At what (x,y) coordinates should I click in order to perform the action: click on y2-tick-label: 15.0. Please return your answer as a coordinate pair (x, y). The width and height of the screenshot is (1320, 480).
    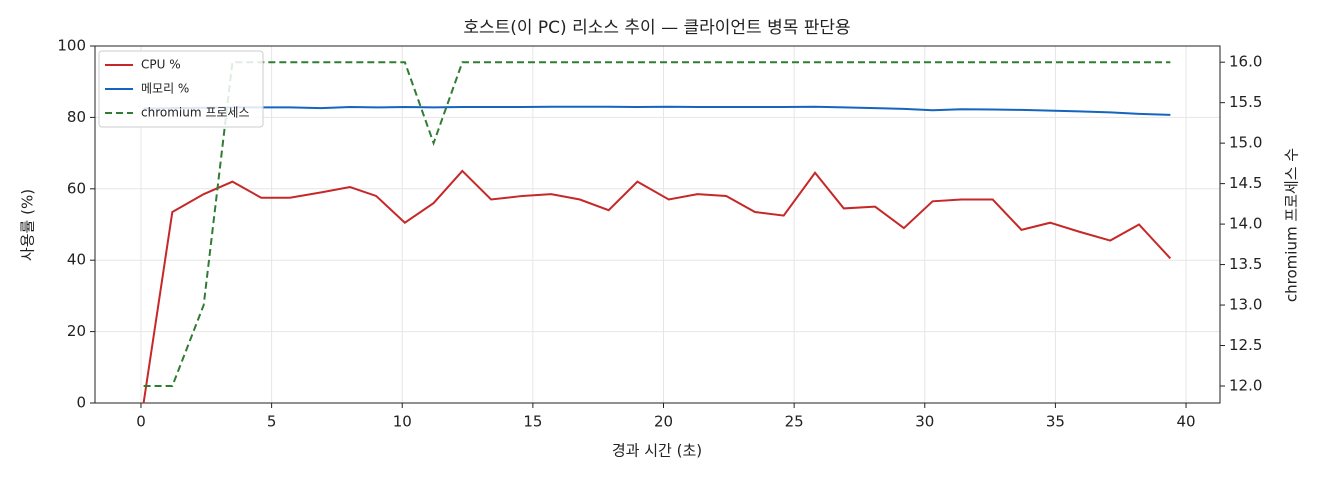
    Looking at the image, I should click on (1245, 143).